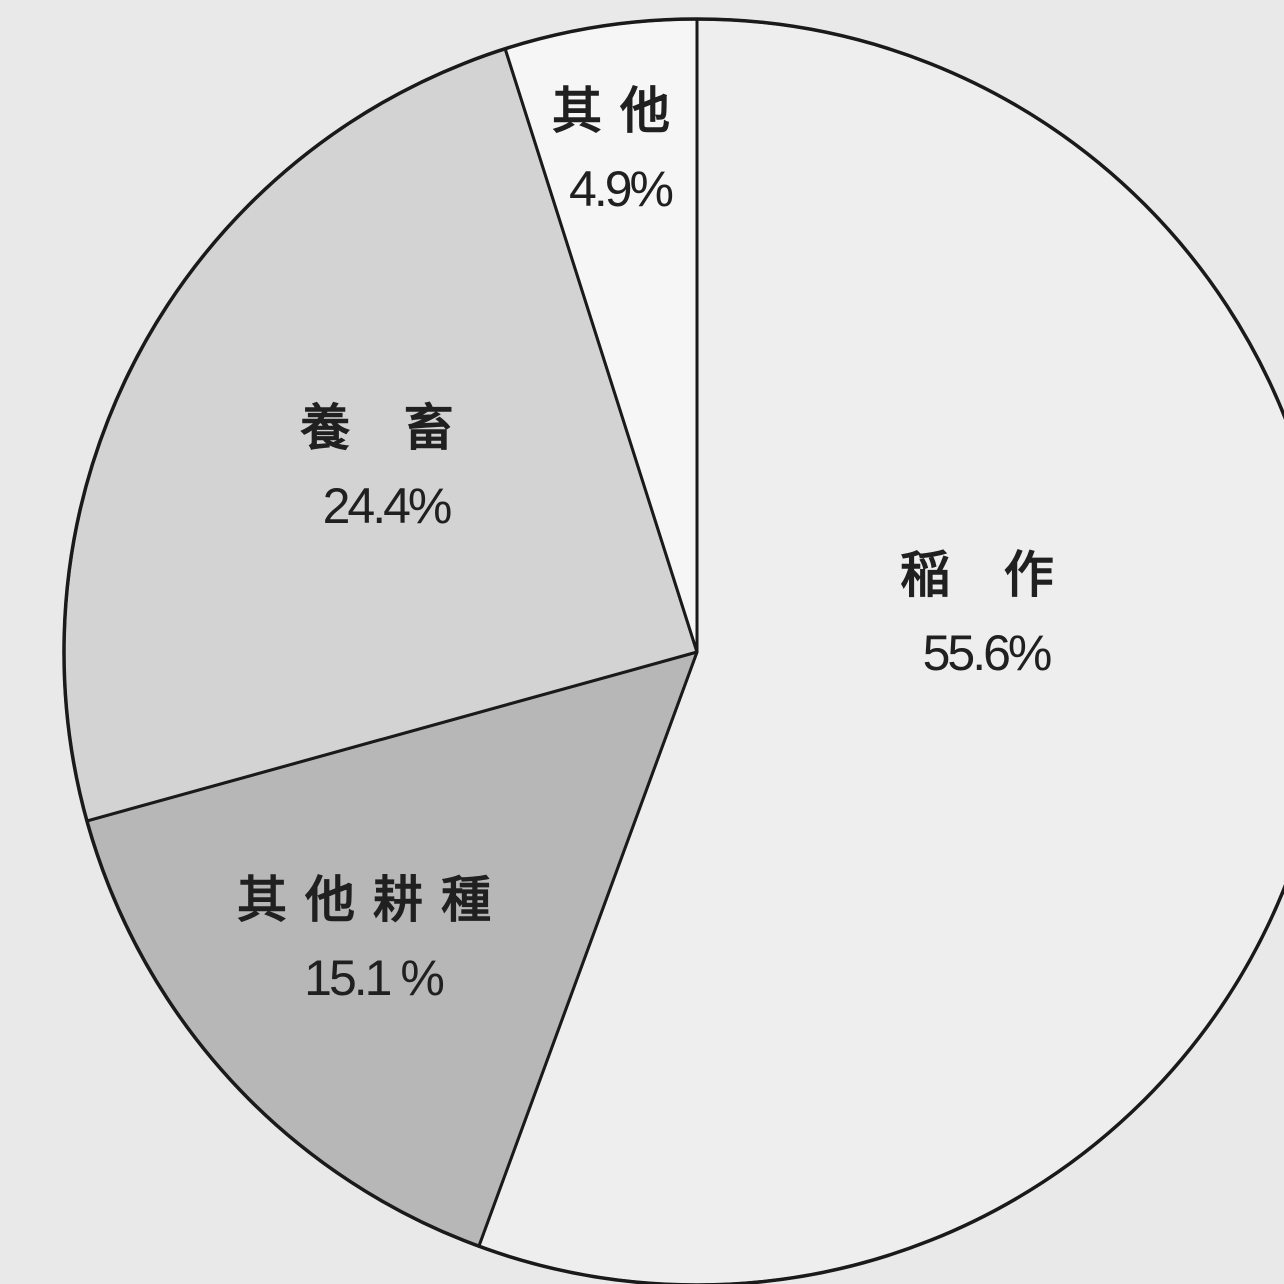 The image size is (1284, 1284). I want to click on slice-value-label-0: 55.6%, so click(987, 653).